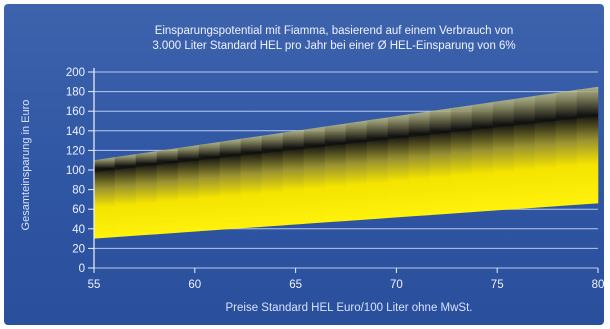 This screenshot has height=329, width=610. Describe the element at coordinates (78, 191) in the screenshot. I see `y-tick-label-80: 80` at that location.